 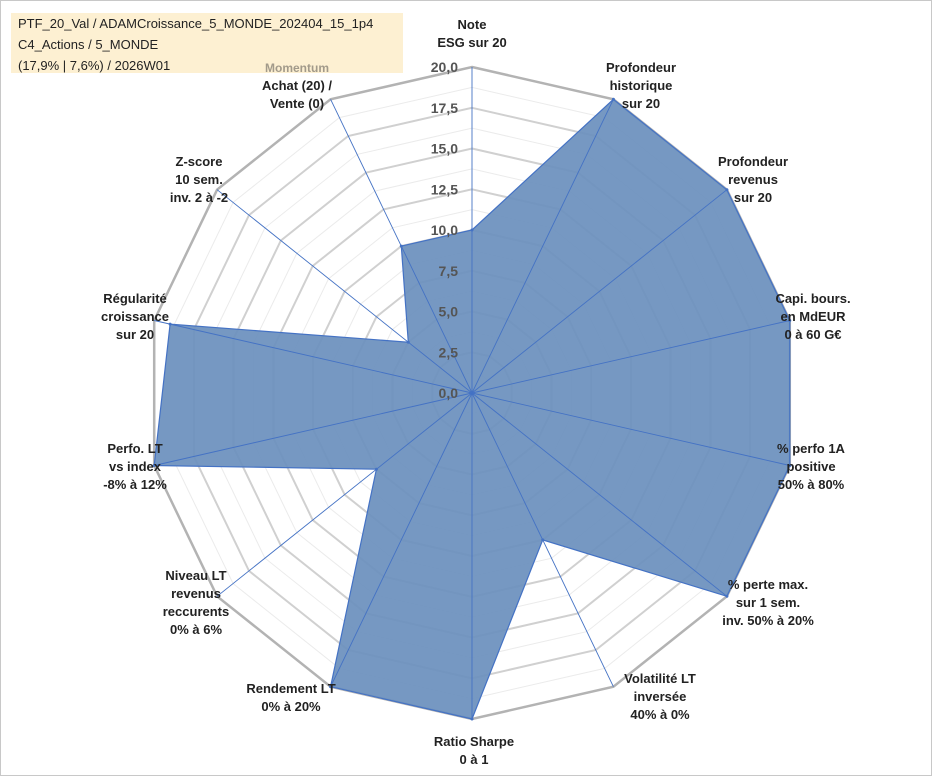 What do you see at coordinates (660, 696) in the screenshot?
I see `axis-label: Volatilité LT inversée 40% à 0%` at bounding box center [660, 696].